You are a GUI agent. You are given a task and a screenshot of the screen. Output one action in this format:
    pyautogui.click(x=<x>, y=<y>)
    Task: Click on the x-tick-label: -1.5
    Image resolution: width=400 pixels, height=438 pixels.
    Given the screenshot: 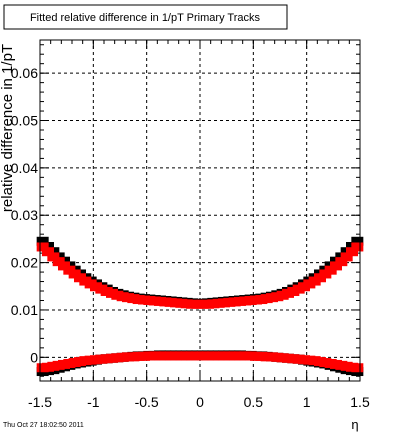 What is the action you would take?
    pyautogui.click(x=40, y=402)
    